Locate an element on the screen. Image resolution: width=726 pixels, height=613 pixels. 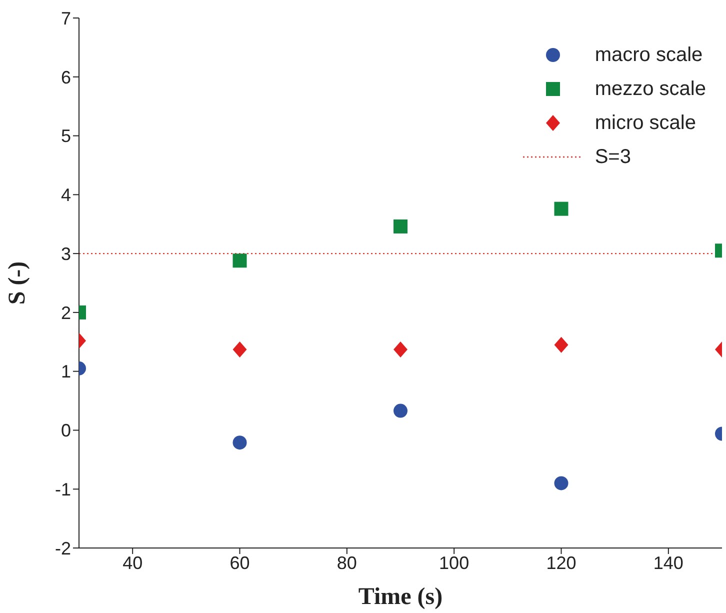
x-tick-label: 40 is located at coordinates (132, 562).